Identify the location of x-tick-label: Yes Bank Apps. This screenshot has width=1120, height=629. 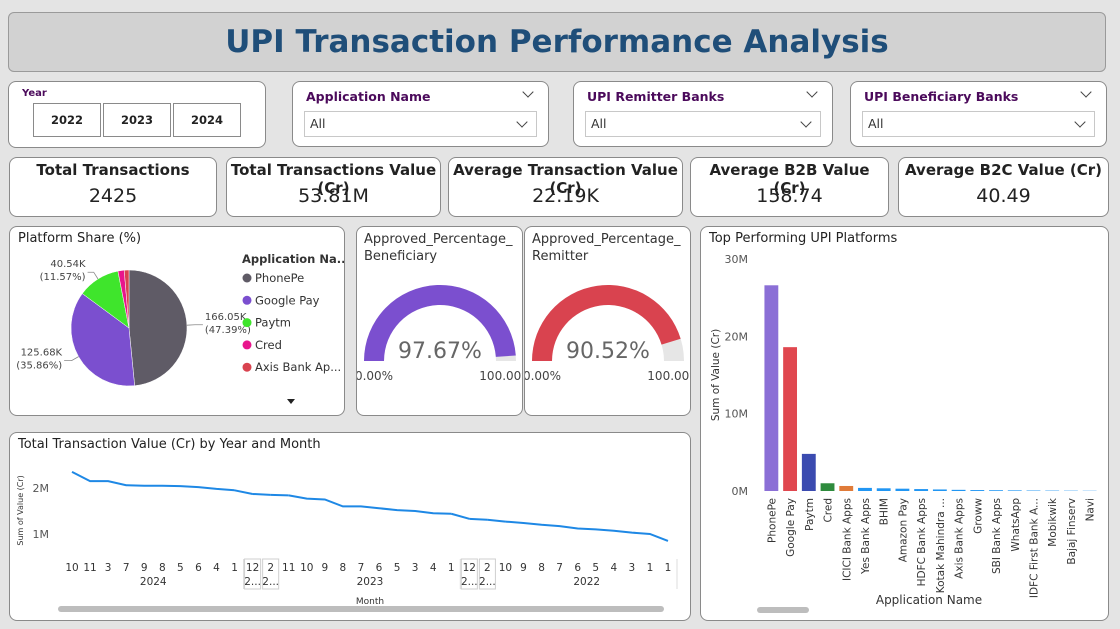
(866, 536).